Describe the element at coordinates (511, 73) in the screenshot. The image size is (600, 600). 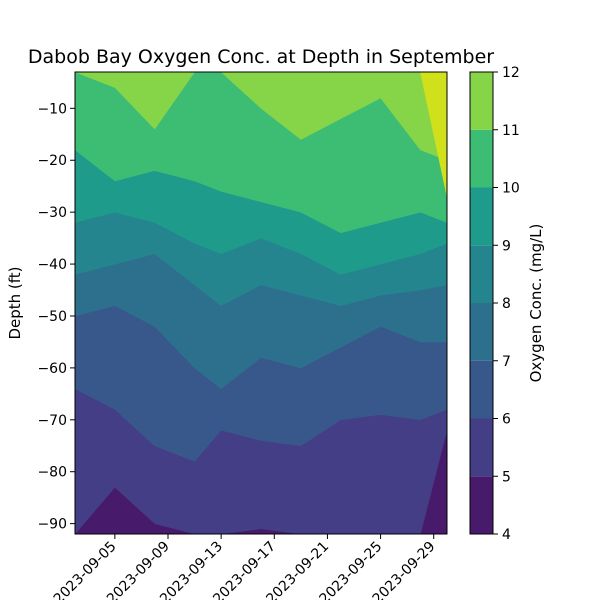
I see `colorbar-tick-label: 12` at that location.